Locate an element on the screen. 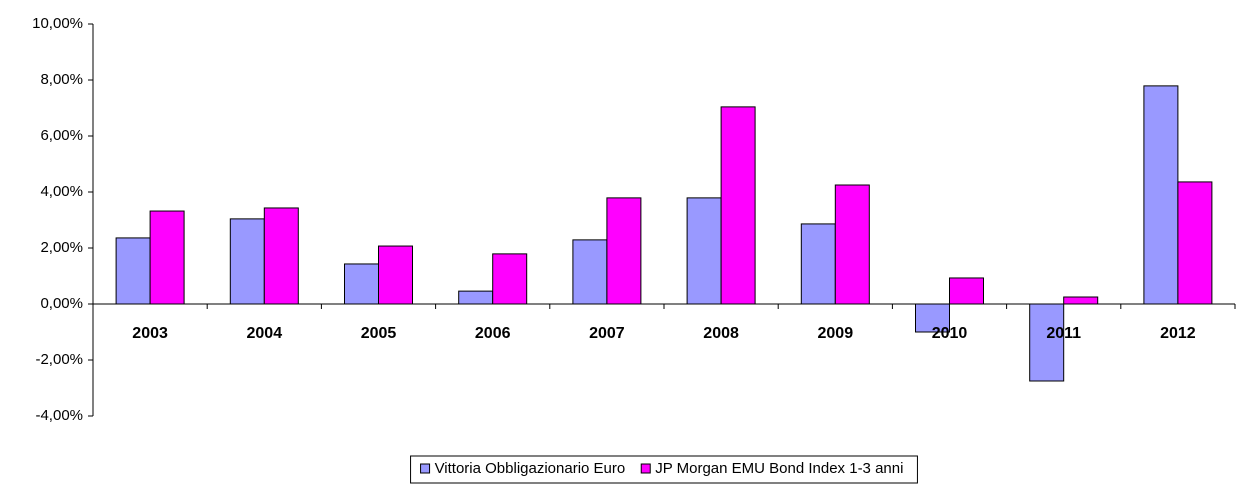 This screenshot has height=484, width=1236. x-tick-label: 2007 is located at coordinates (607, 333).